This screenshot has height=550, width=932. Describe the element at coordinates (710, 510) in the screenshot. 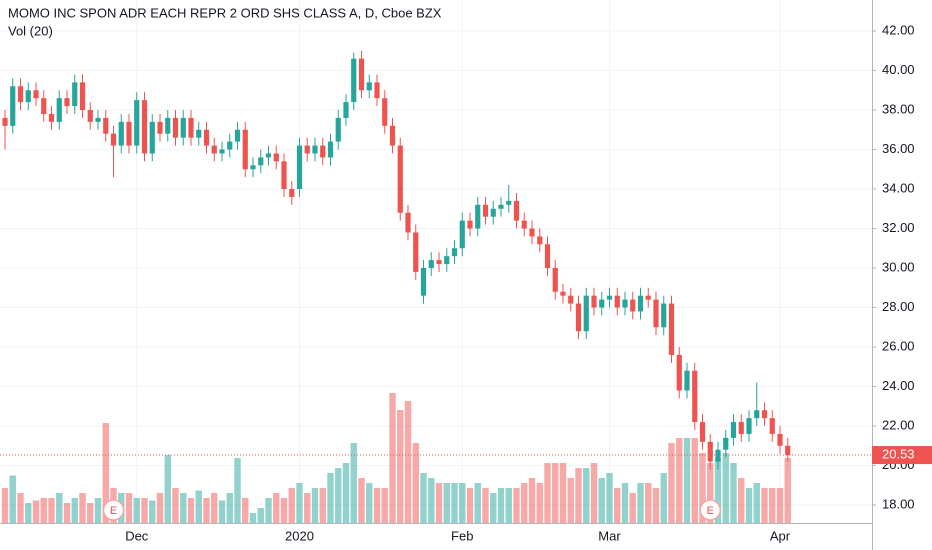

I see `earnings-marker` at that location.